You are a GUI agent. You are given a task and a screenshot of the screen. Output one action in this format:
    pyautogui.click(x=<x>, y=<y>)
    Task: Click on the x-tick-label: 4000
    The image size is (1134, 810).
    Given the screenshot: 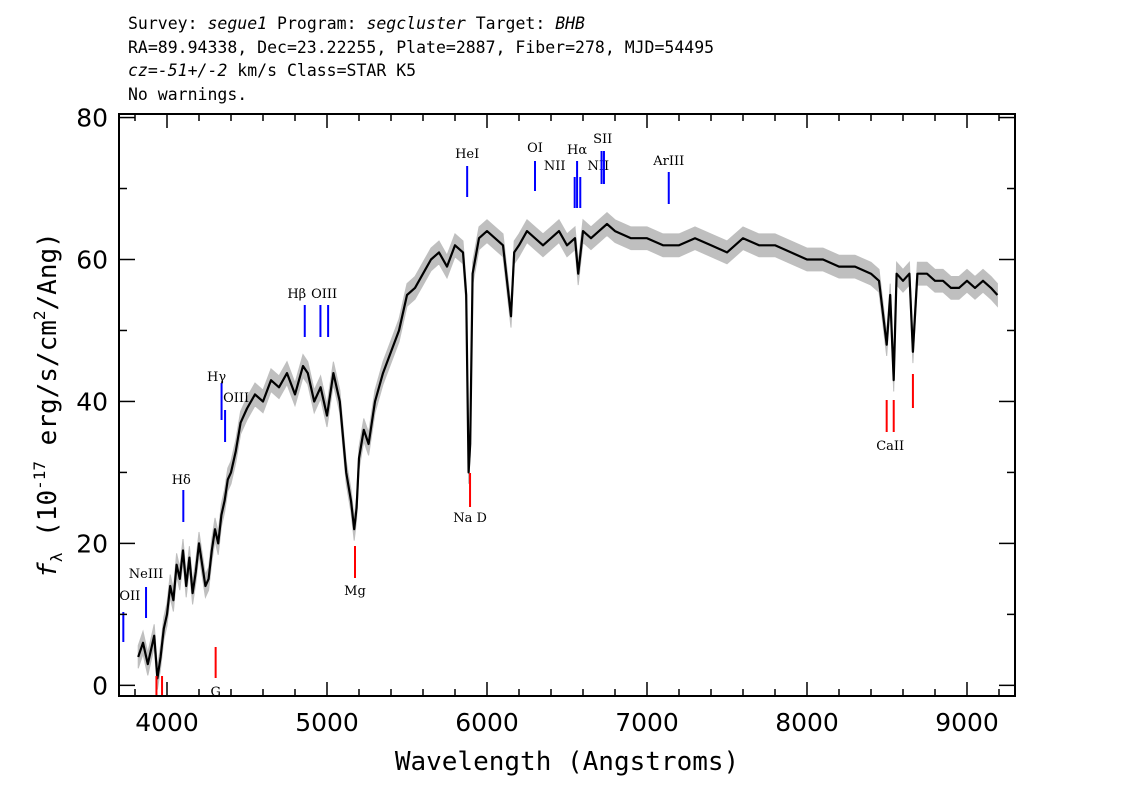 What is the action you would take?
    pyautogui.click(x=167, y=722)
    